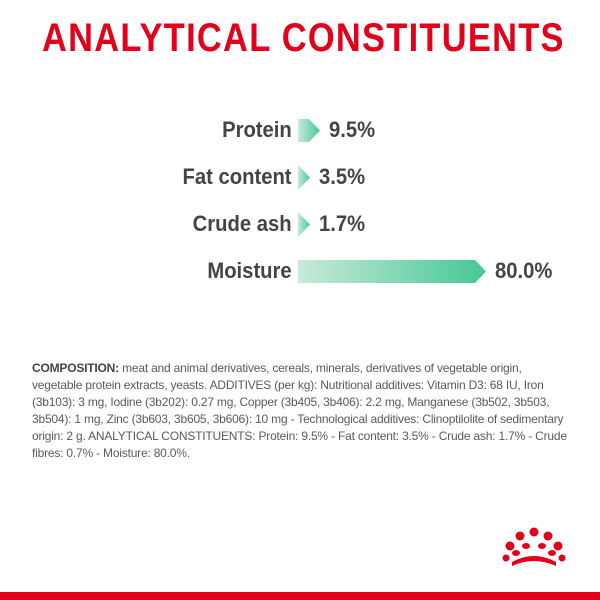 Image resolution: width=600 pixels, height=600 pixels. Describe the element at coordinates (242, 223) in the screenshot. I see `nutrient-label: Crude ash` at that location.